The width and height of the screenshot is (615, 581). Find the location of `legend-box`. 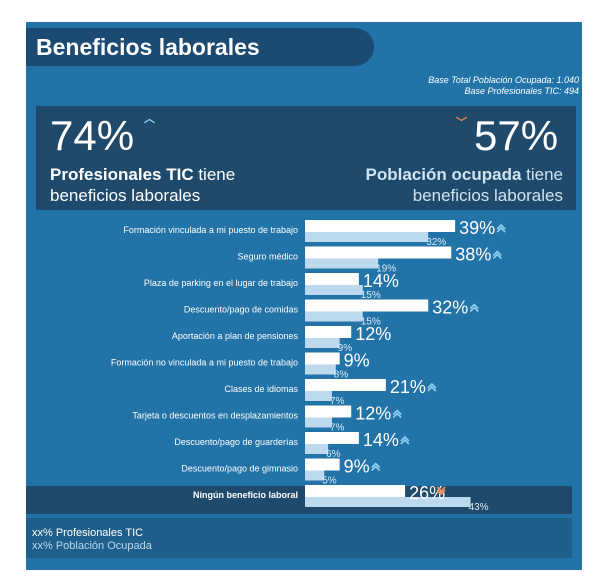

legend-box is located at coordinates (299, 538).